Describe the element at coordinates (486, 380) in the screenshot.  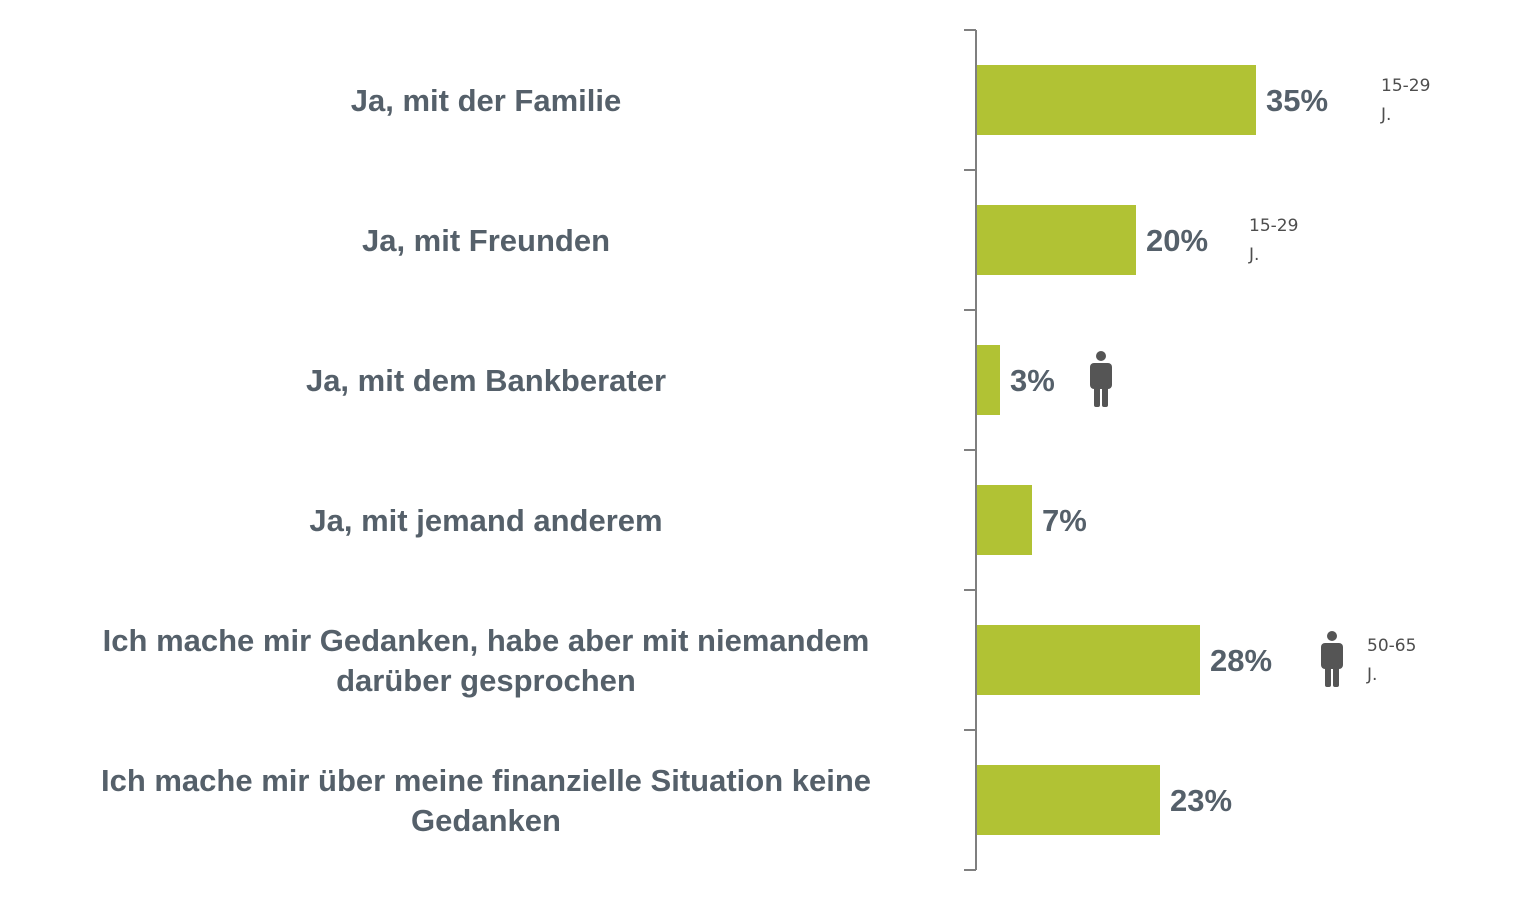
I see `category-label: Ja, mit dem Bankberater` at that location.